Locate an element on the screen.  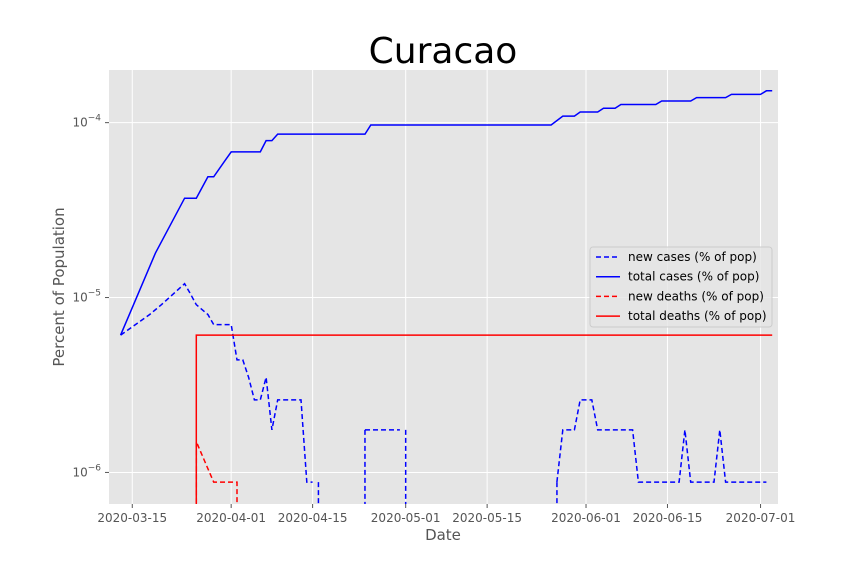
legend-label: new cases (% of pop) is located at coordinates (692, 257).